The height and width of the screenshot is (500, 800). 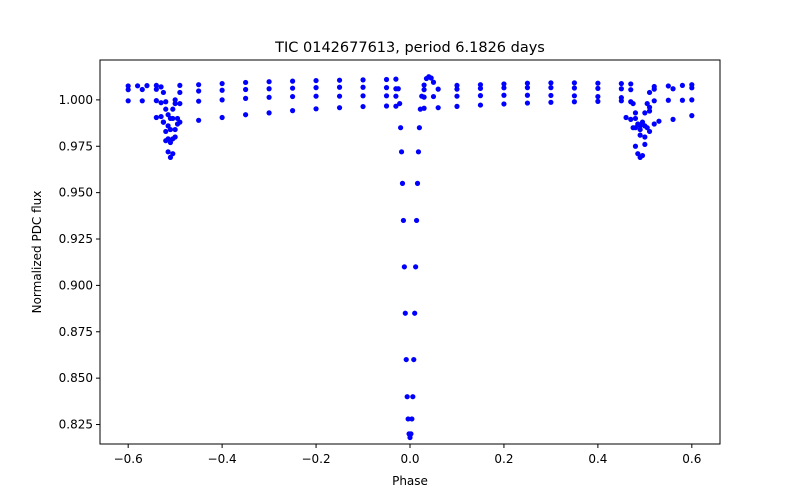 What do you see at coordinates (79, 262) in the screenshot?
I see `y-axis-ticks: 0.825 0.850 0.875 0.900 0.925 0.950 0.975 1.000` at bounding box center [79, 262].